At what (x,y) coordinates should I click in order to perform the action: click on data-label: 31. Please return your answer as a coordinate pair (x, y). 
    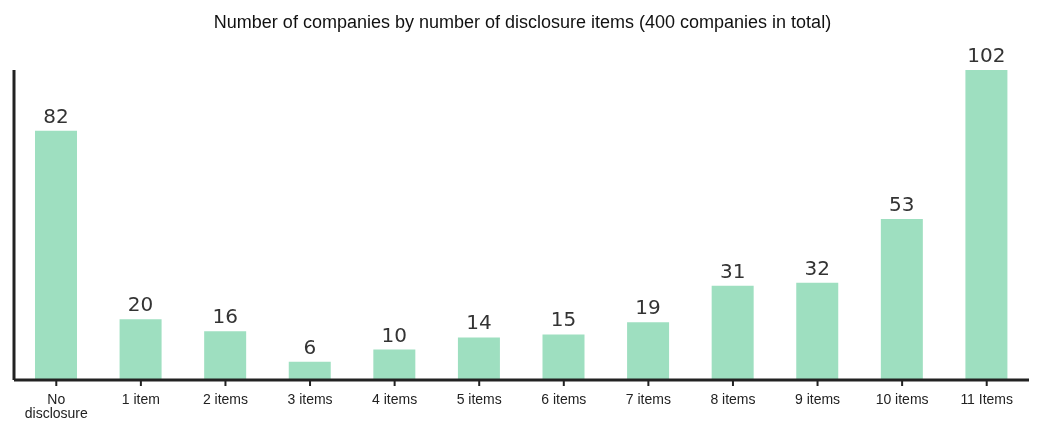
    Looking at the image, I should click on (732, 270).